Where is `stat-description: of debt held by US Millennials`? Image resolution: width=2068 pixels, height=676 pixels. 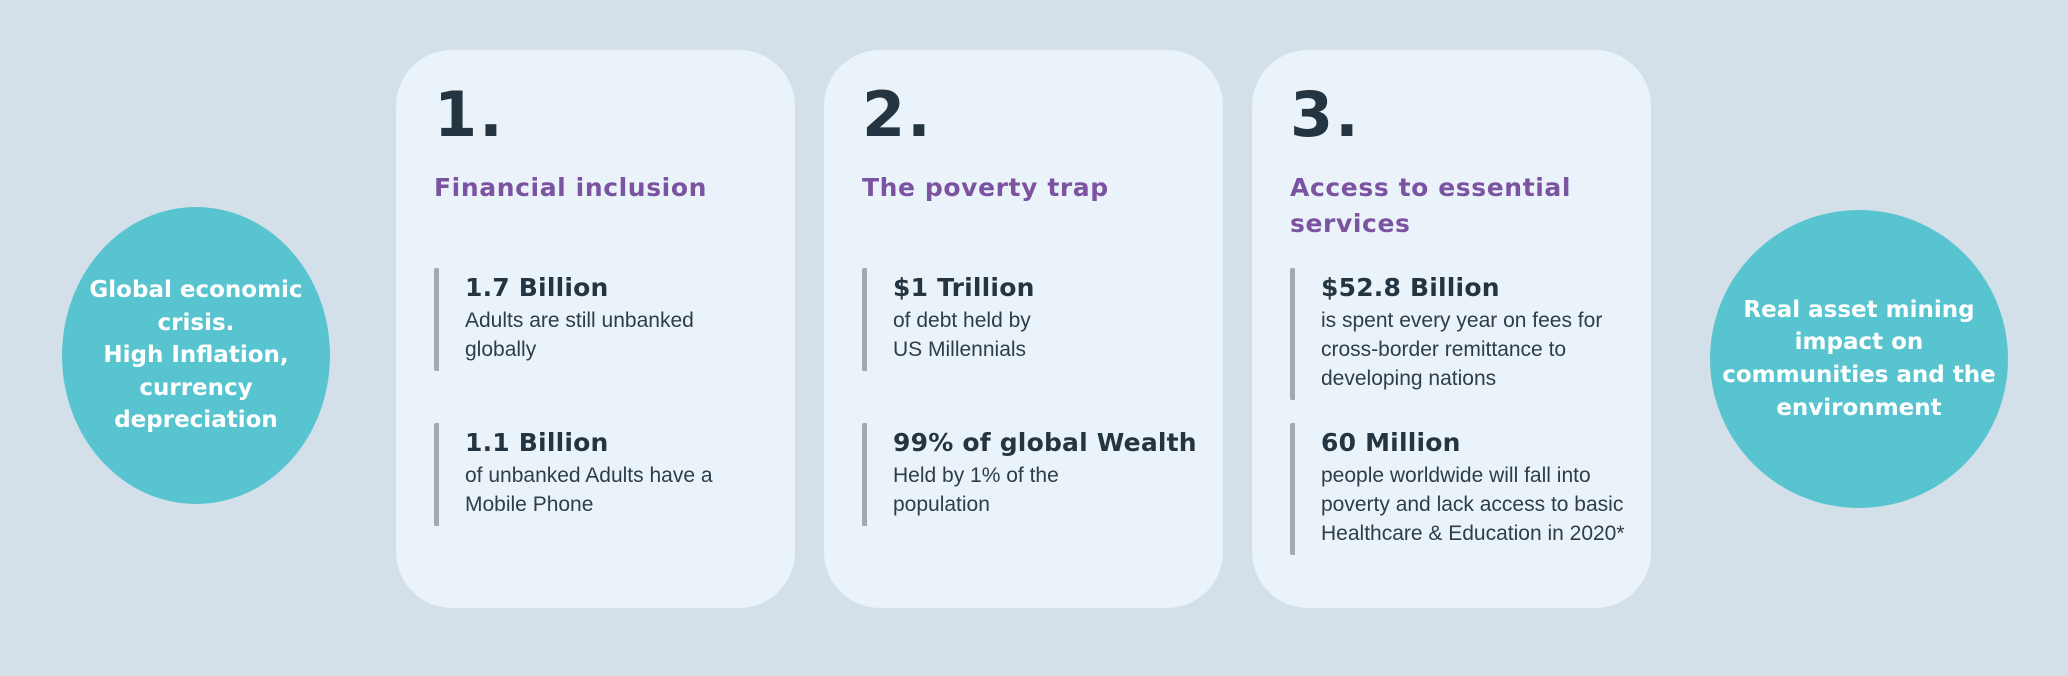
stat-description: of debt held by US Millennials is located at coordinates (962, 335).